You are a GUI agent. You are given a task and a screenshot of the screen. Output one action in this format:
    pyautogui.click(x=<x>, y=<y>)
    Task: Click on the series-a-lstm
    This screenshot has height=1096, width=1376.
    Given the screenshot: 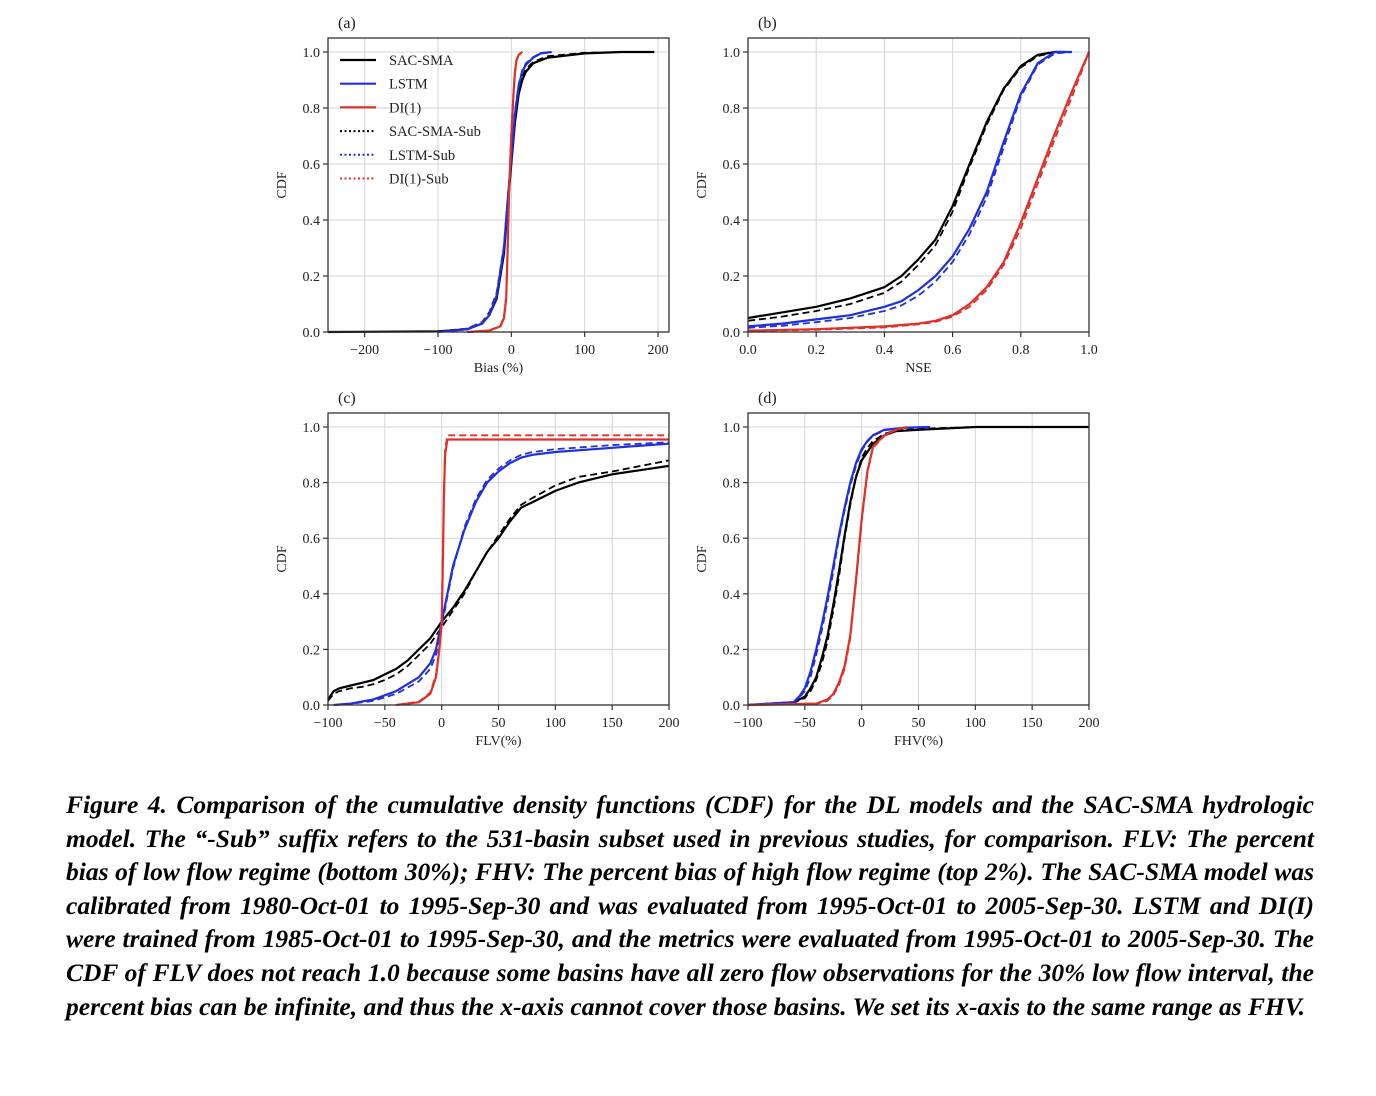 What is the action you would take?
    pyautogui.click(x=494, y=192)
    